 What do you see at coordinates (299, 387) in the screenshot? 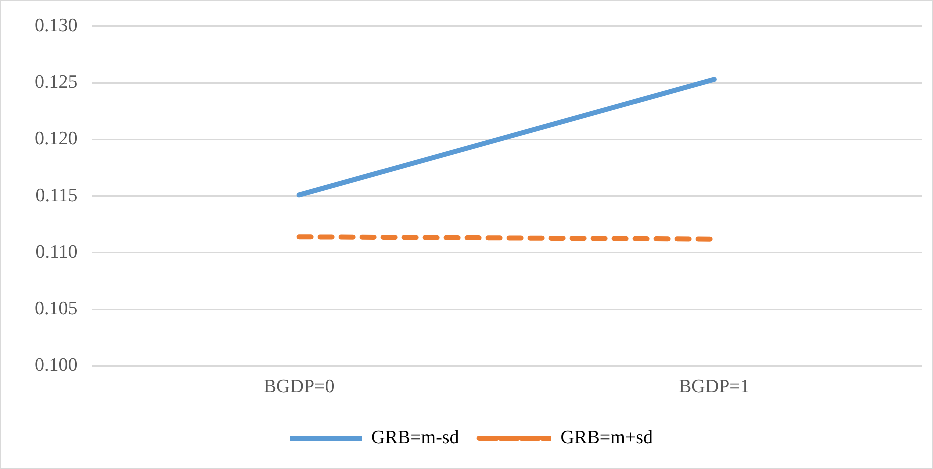
I see `x-tick-label: BGDP=0` at bounding box center [299, 387].